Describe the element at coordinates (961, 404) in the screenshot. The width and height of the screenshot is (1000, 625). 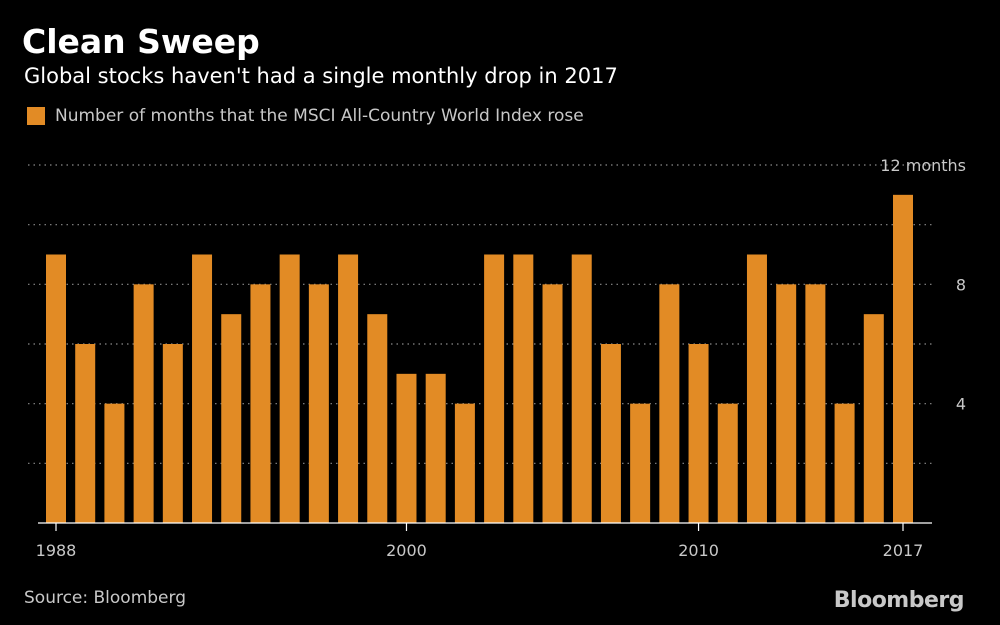
I see `y-tick-label: 4` at that location.